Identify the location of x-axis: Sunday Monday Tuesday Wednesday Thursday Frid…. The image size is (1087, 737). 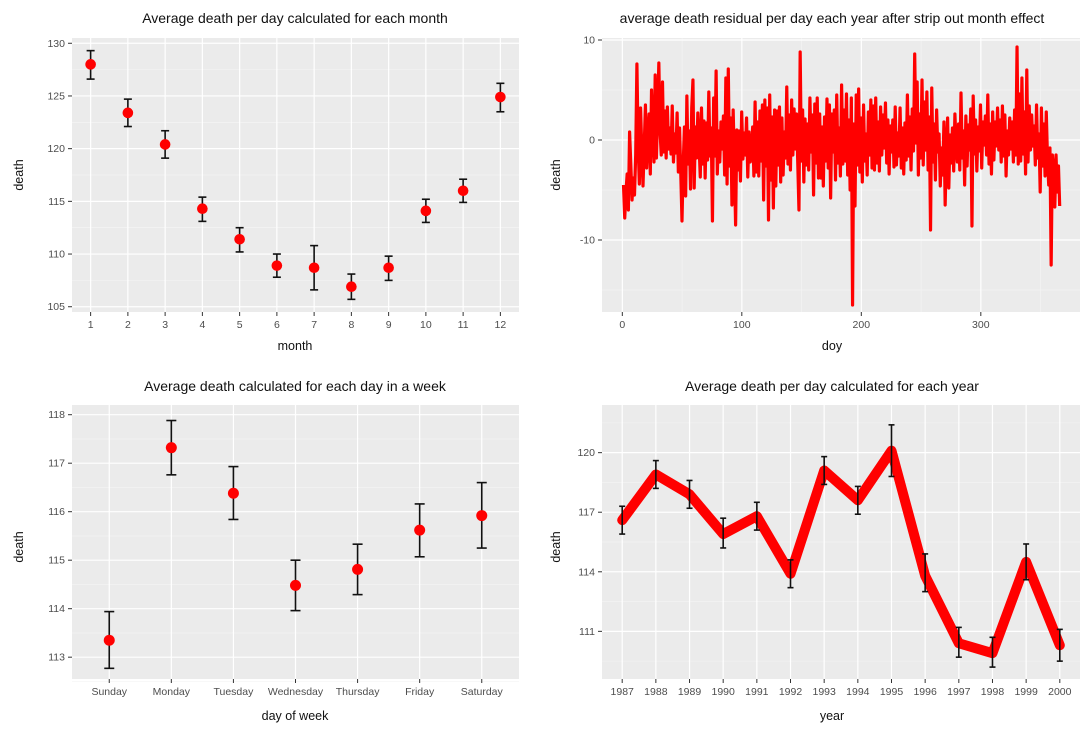
(297, 688).